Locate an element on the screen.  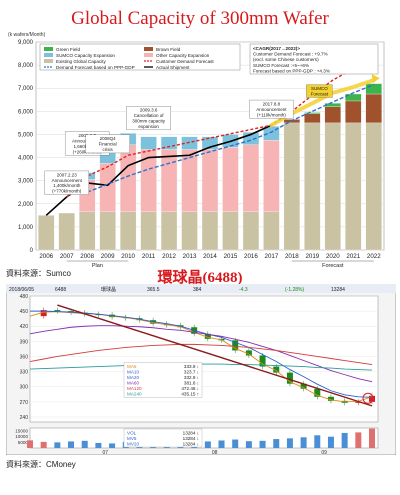
annotation-text: (+770k/month) is located at coordinates (67, 191).